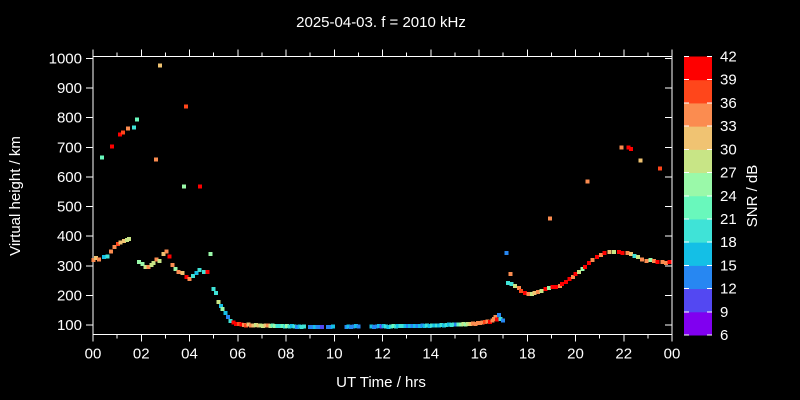 Image resolution: width=800 pixels, height=400 pixels. Describe the element at coordinates (623, 354) in the screenshot. I see `x-tick-label: 22` at that location.